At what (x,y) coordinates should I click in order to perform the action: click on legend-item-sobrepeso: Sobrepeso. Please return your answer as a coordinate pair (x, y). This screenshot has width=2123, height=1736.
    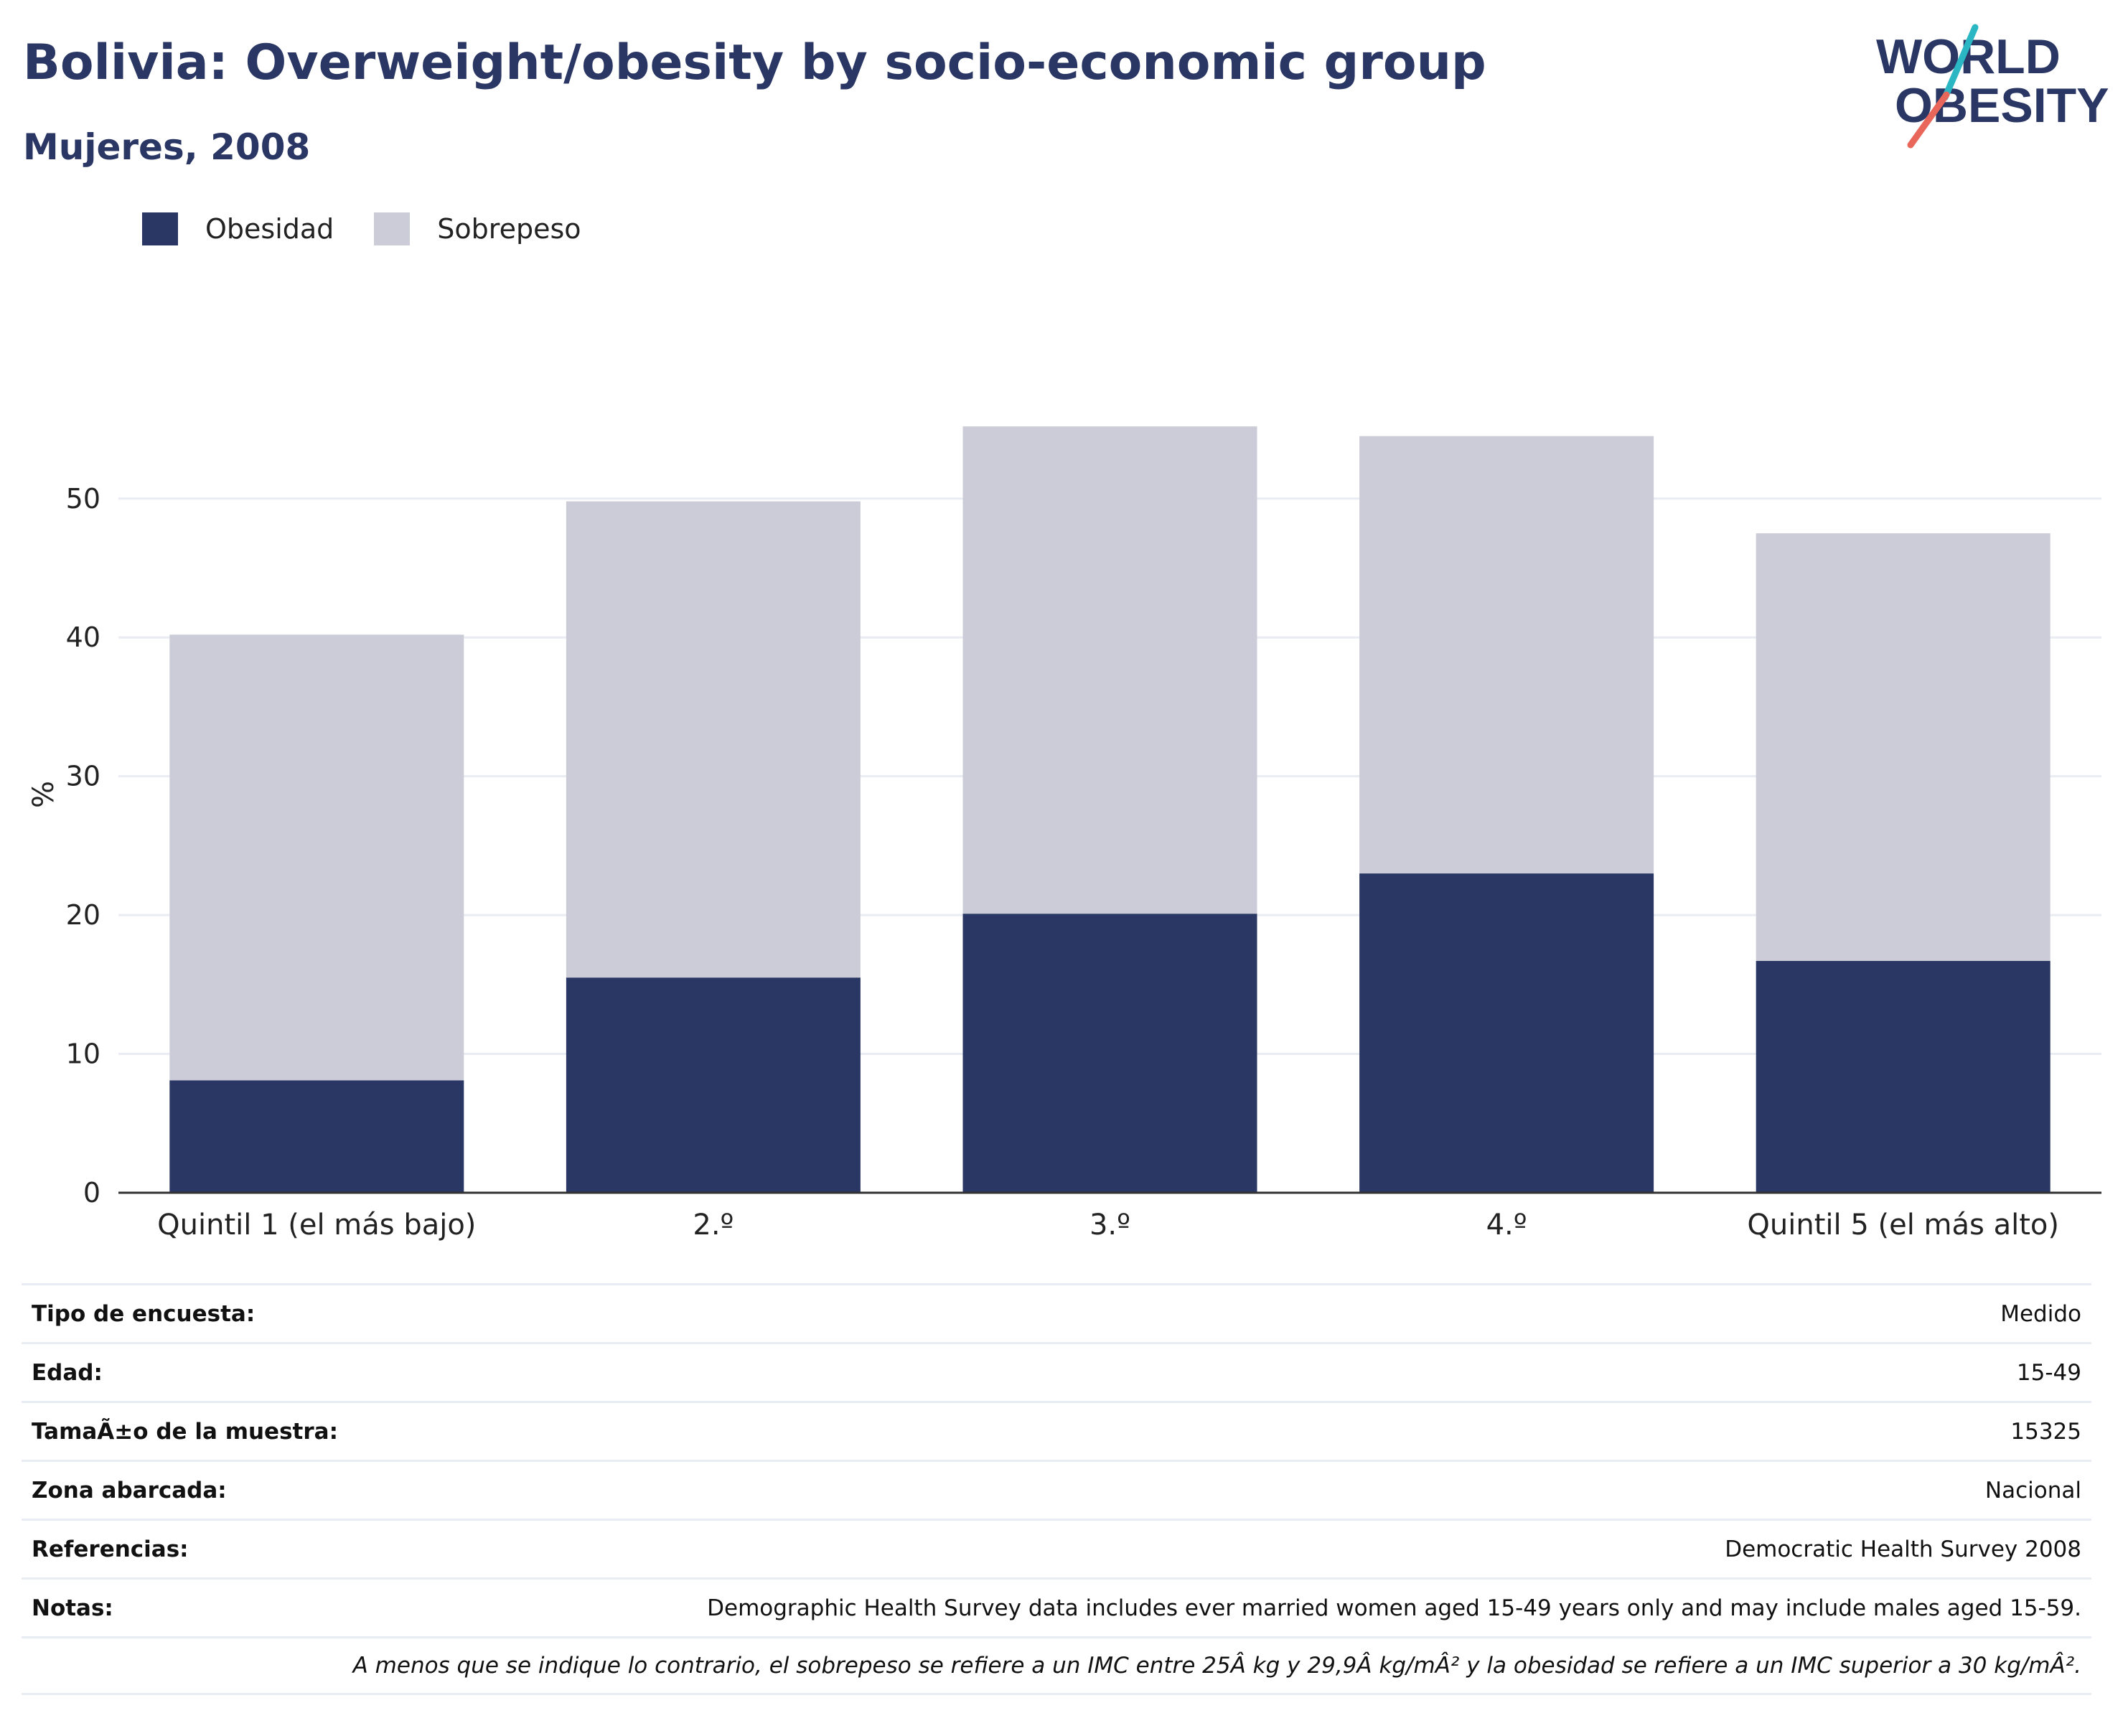
    Looking at the image, I should click on (477, 228).